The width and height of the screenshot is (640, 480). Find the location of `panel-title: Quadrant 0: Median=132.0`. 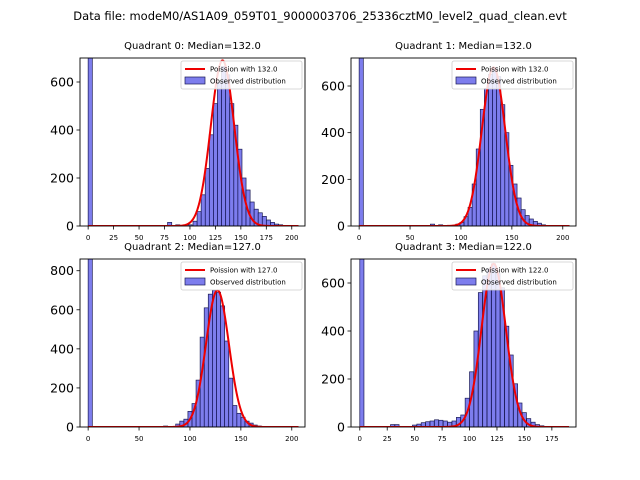

panel-title: Quadrant 0: Median=132.0 is located at coordinates (192, 46).